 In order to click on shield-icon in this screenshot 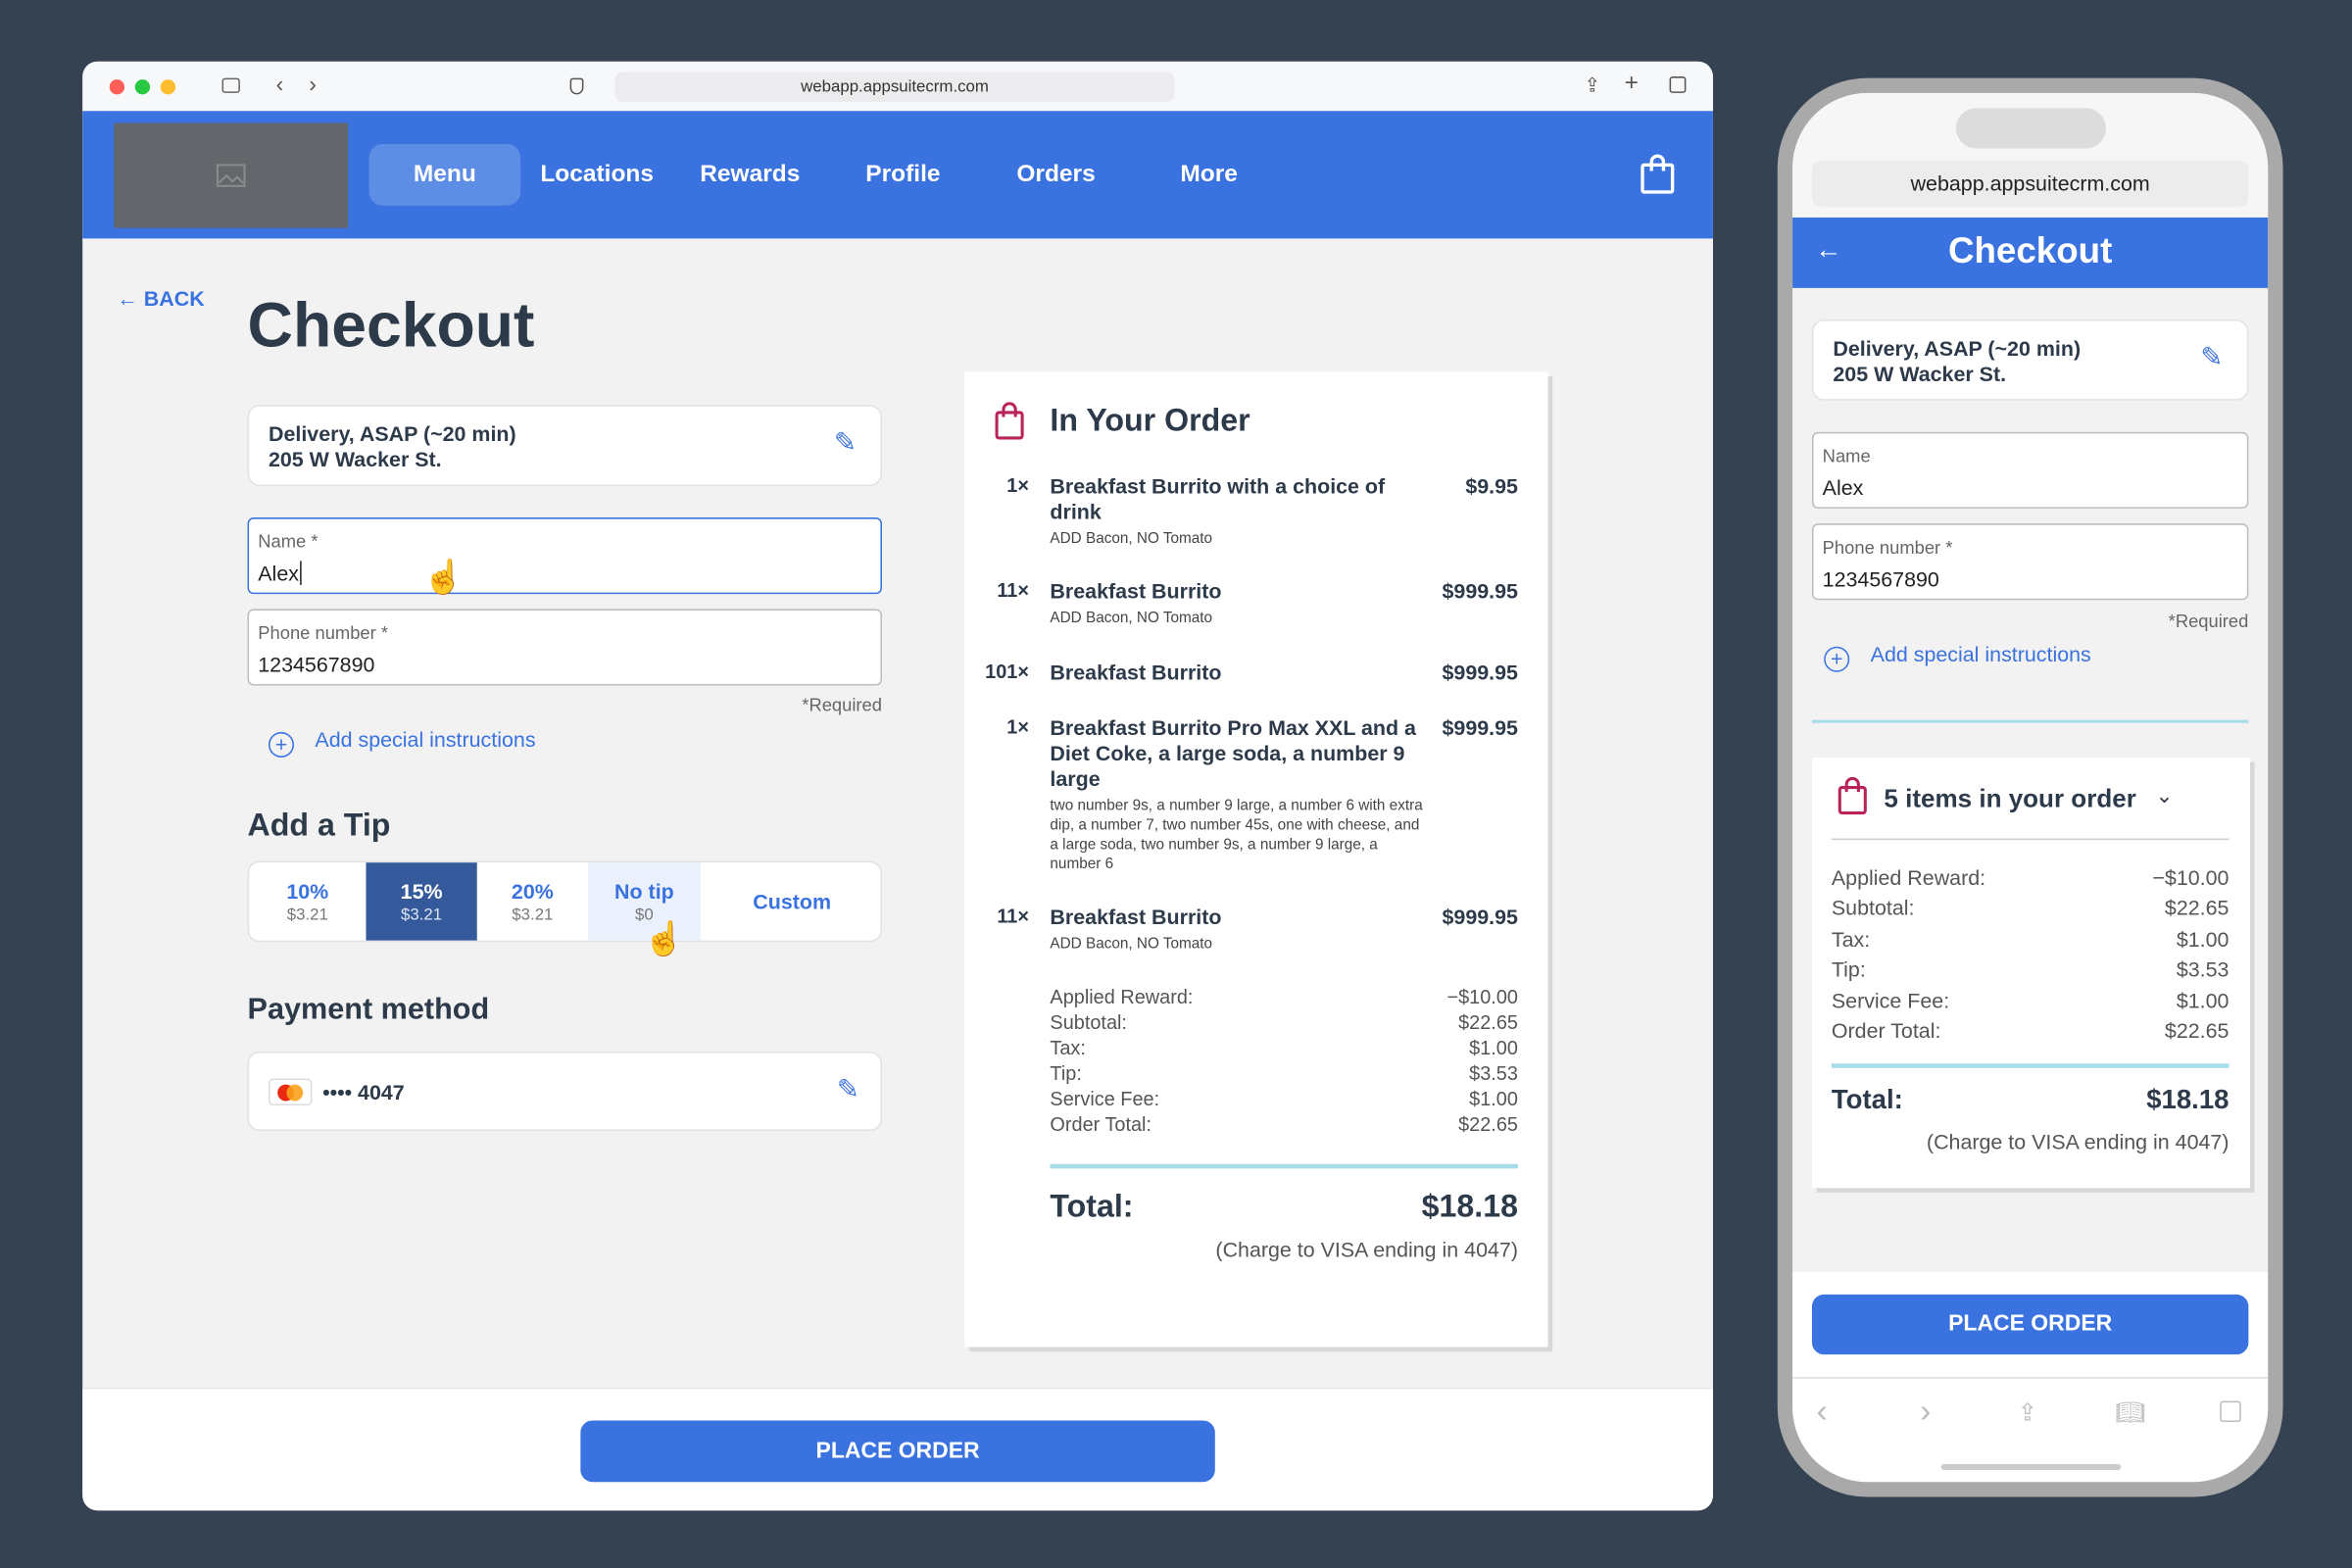, I will do `click(576, 86)`.